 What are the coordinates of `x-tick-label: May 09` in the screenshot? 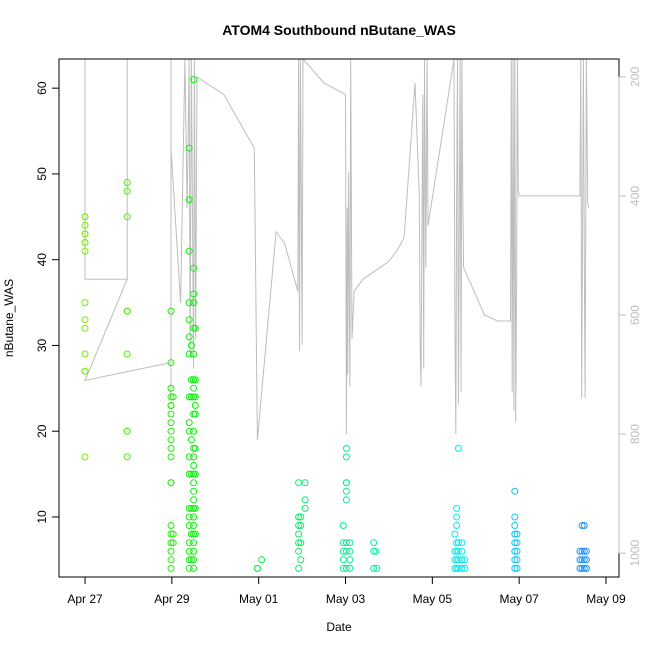 It's located at (606, 599).